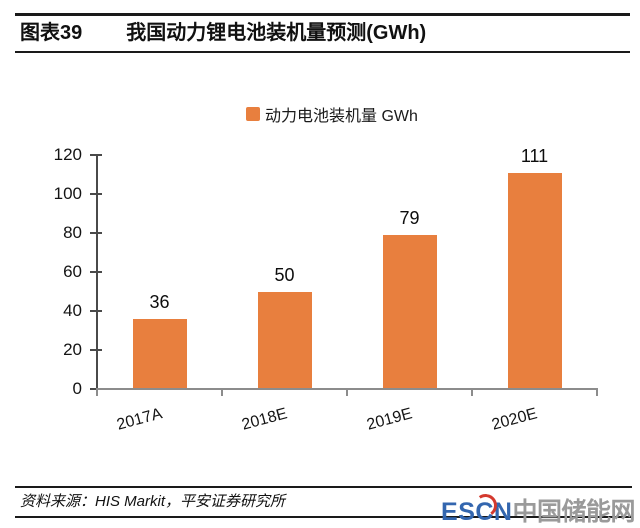 Image resolution: width=640 pixels, height=528 pixels. I want to click on bar-value-label: 36, so click(159, 301).